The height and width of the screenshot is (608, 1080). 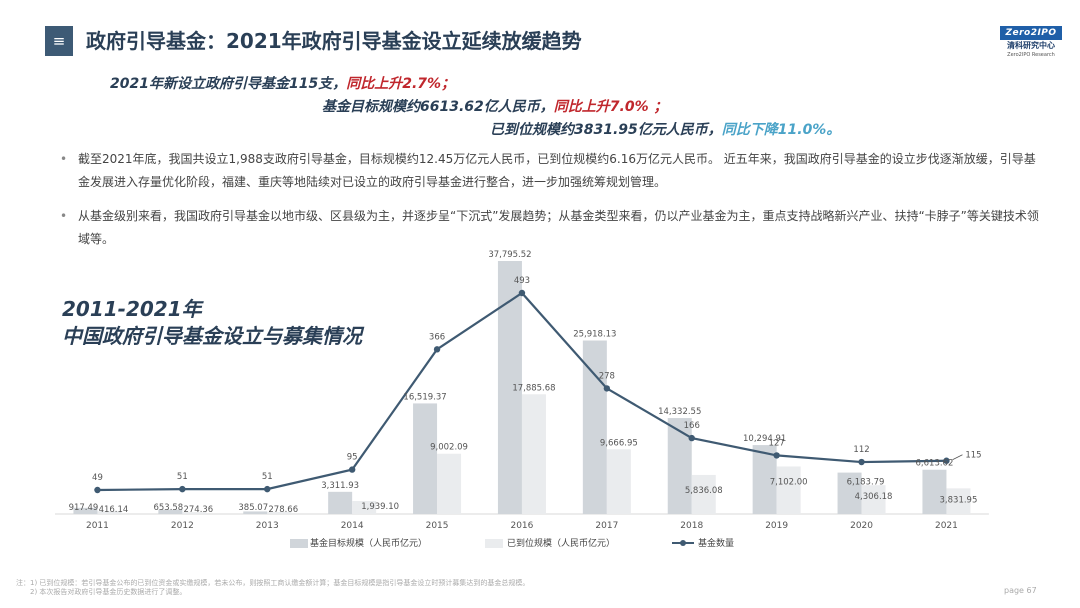 What do you see at coordinates (522, 281) in the screenshot?
I see `fund-count-label: 493` at bounding box center [522, 281].